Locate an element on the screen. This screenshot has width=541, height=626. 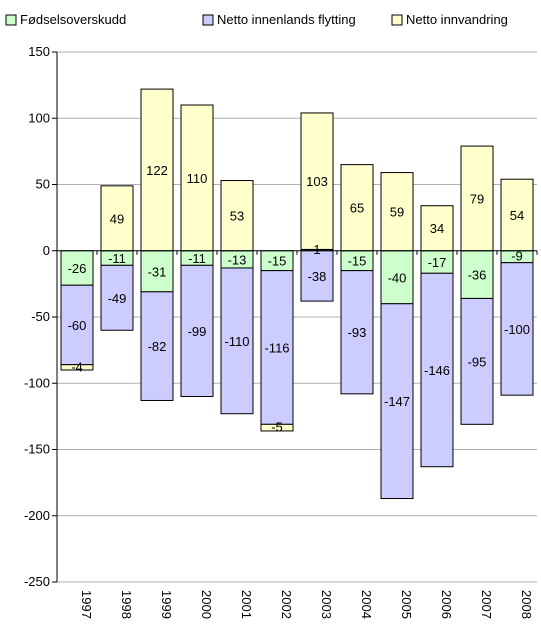
x-tick-label-1999: 1999 is located at coordinates (166, 604).